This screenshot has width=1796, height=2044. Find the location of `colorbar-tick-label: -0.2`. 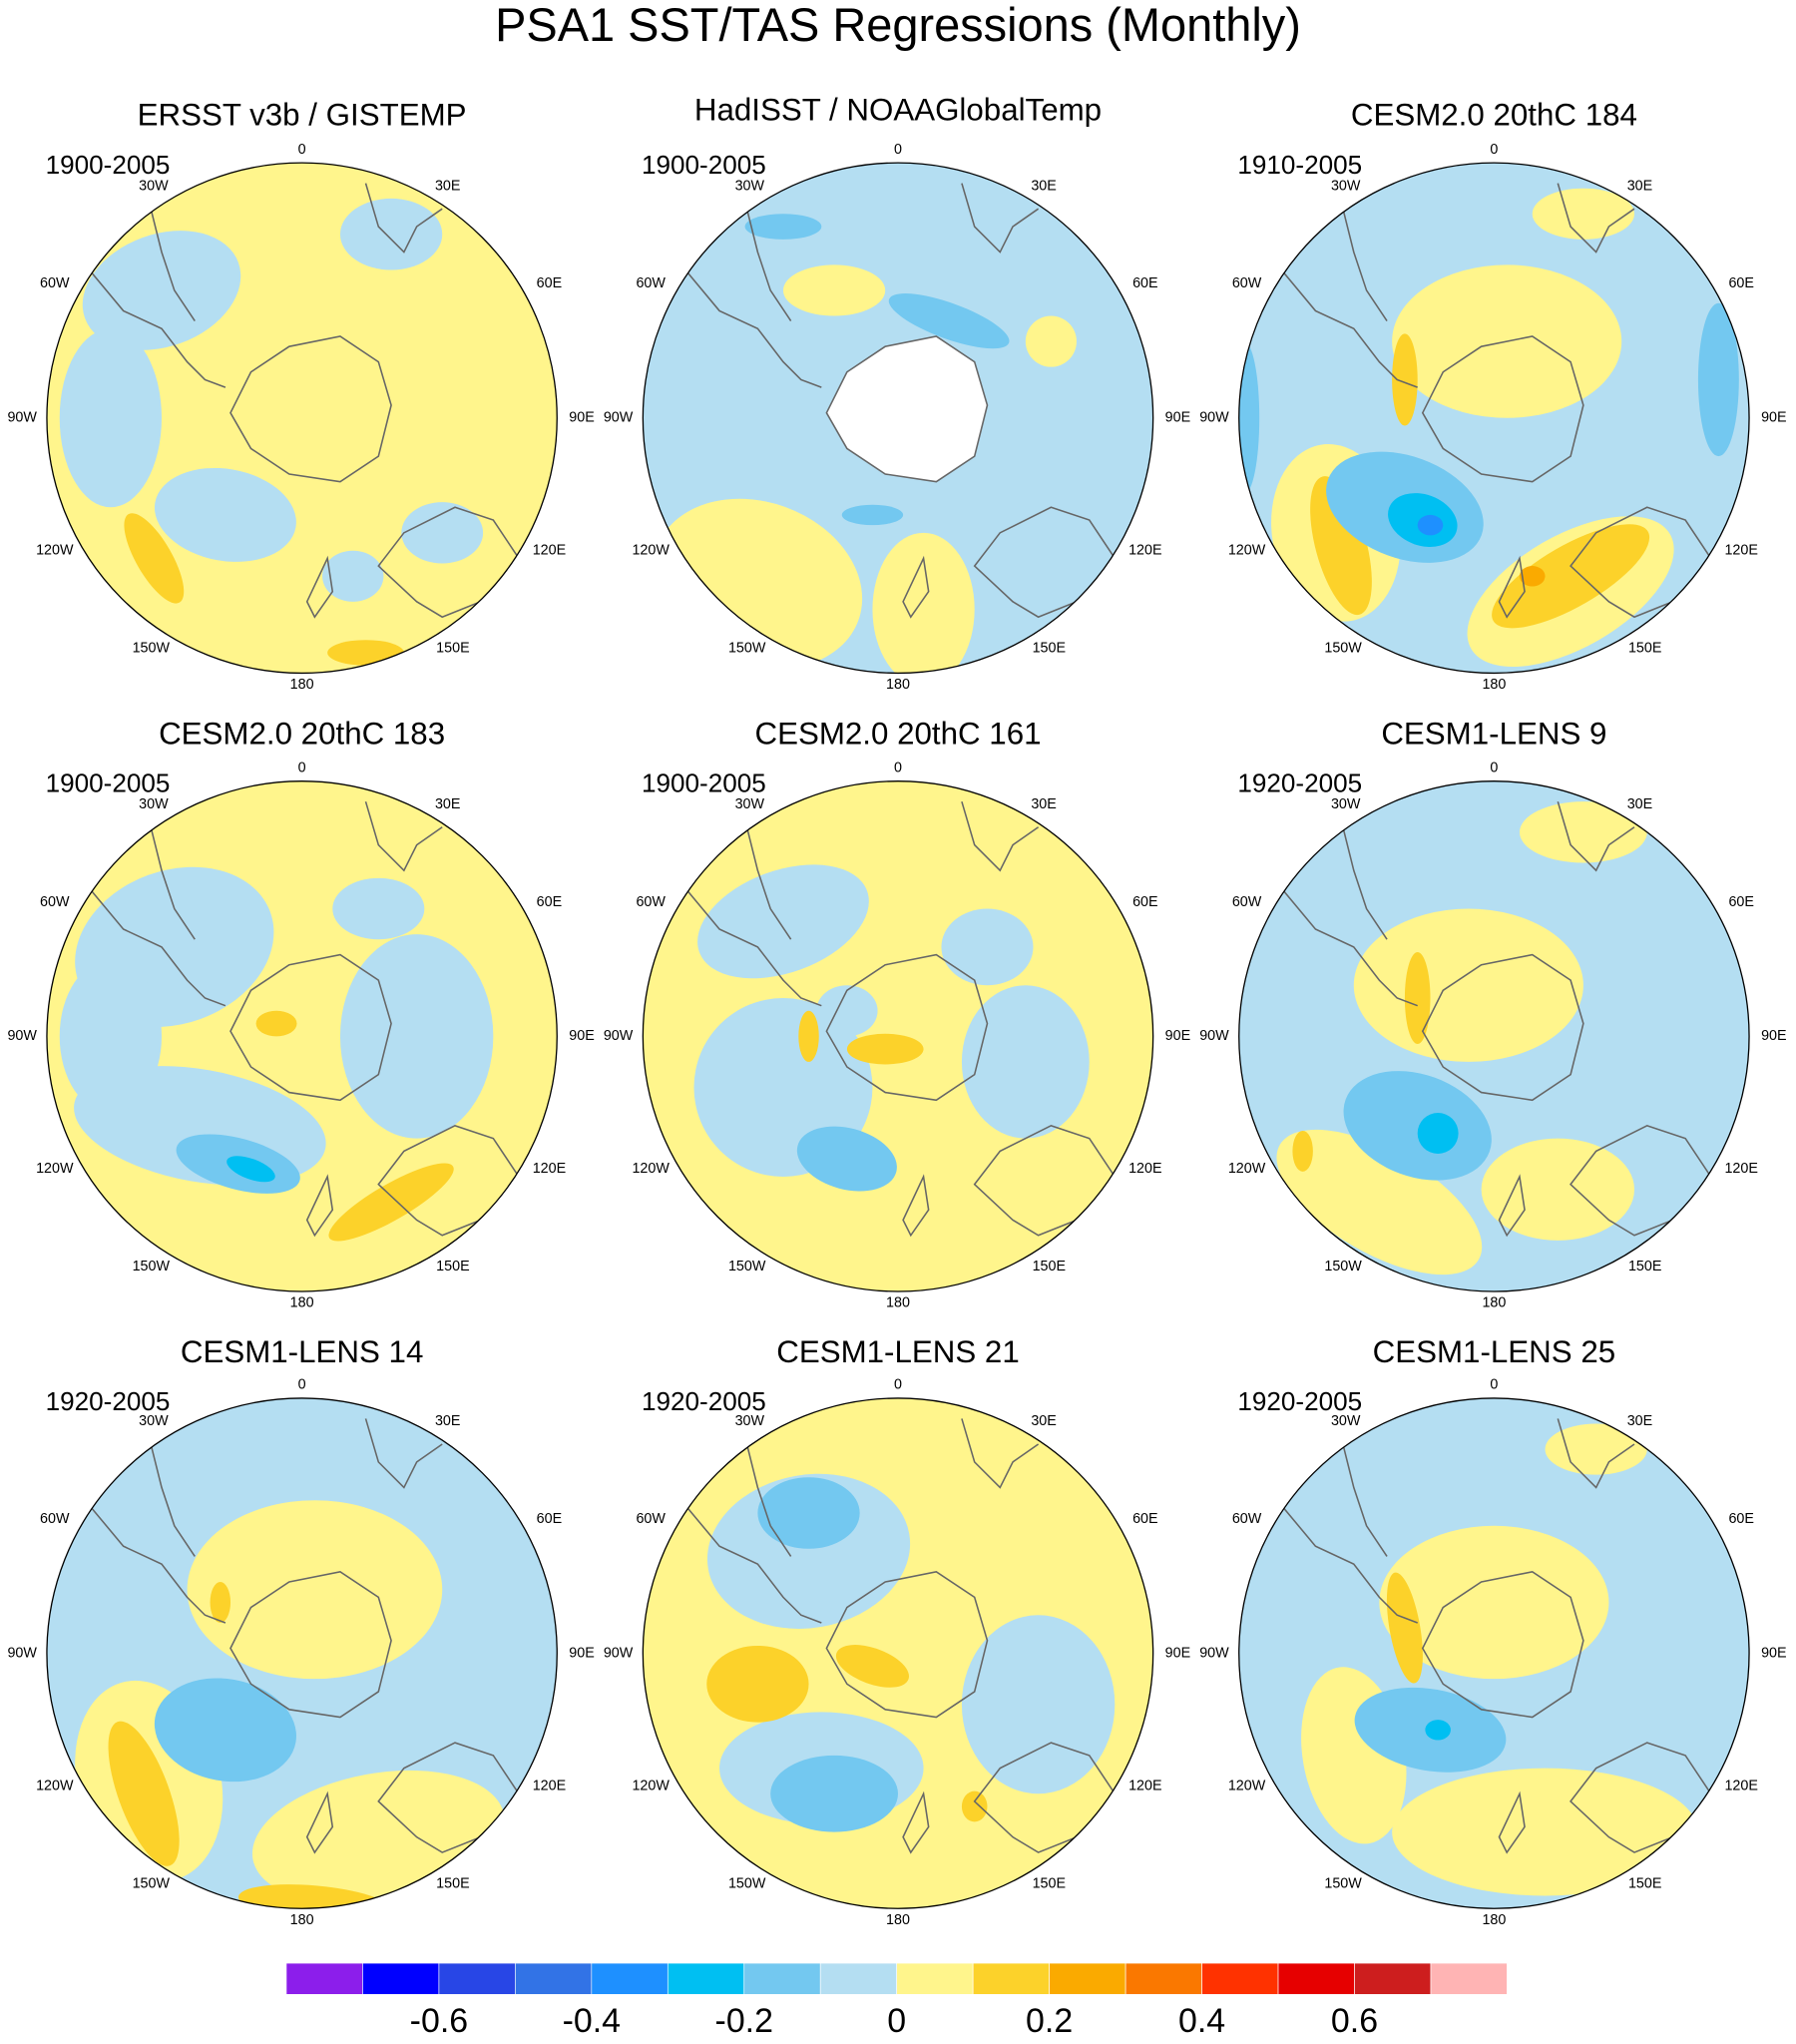

colorbar-tick-label: -0.2 is located at coordinates (744, 2021).